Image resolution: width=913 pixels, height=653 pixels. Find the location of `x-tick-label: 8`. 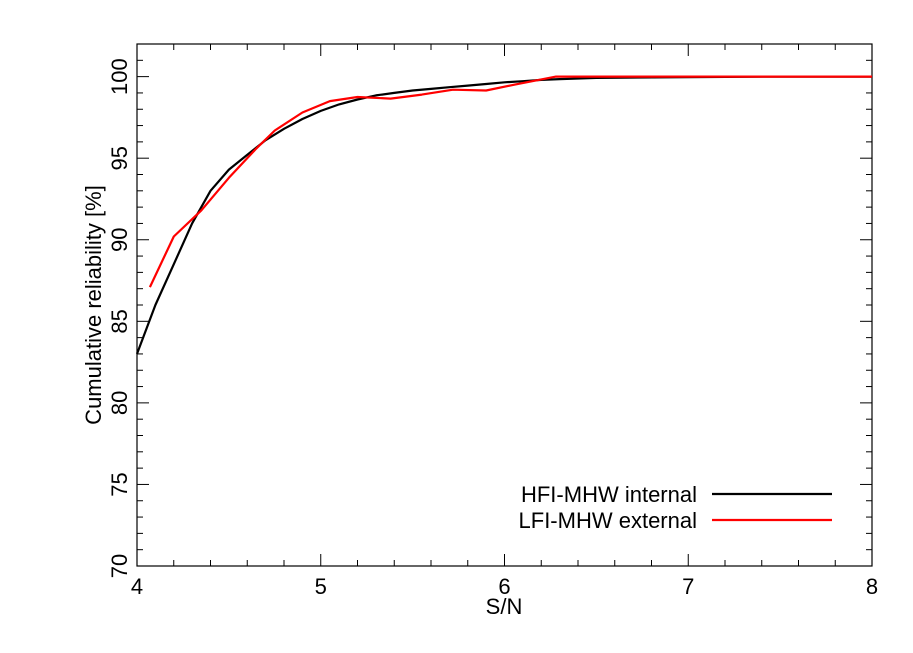

x-tick-label: 8 is located at coordinates (872, 586).